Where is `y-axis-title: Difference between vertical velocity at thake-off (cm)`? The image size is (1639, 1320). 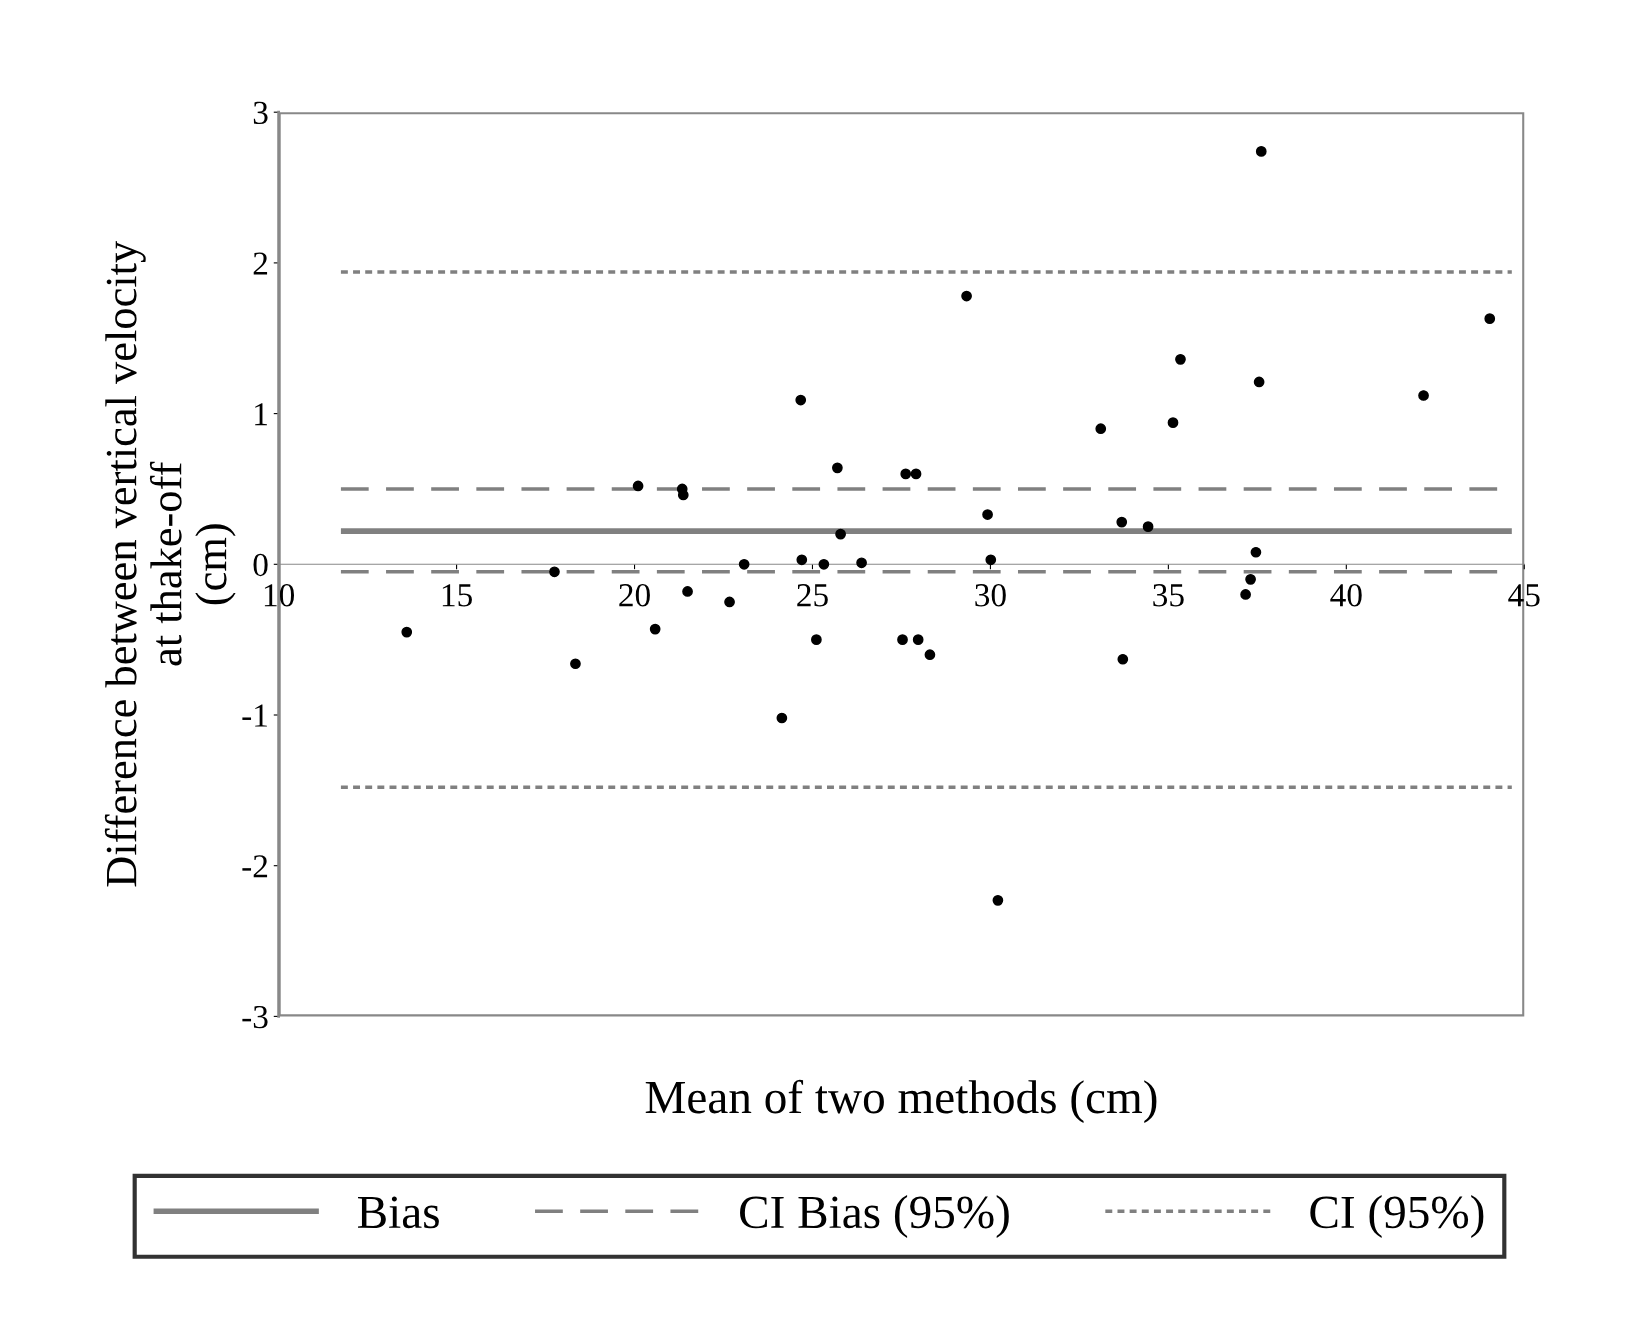 y-axis-title: Difference between vertical velocity at thake-off (cm) is located at coordinates (170, 563).